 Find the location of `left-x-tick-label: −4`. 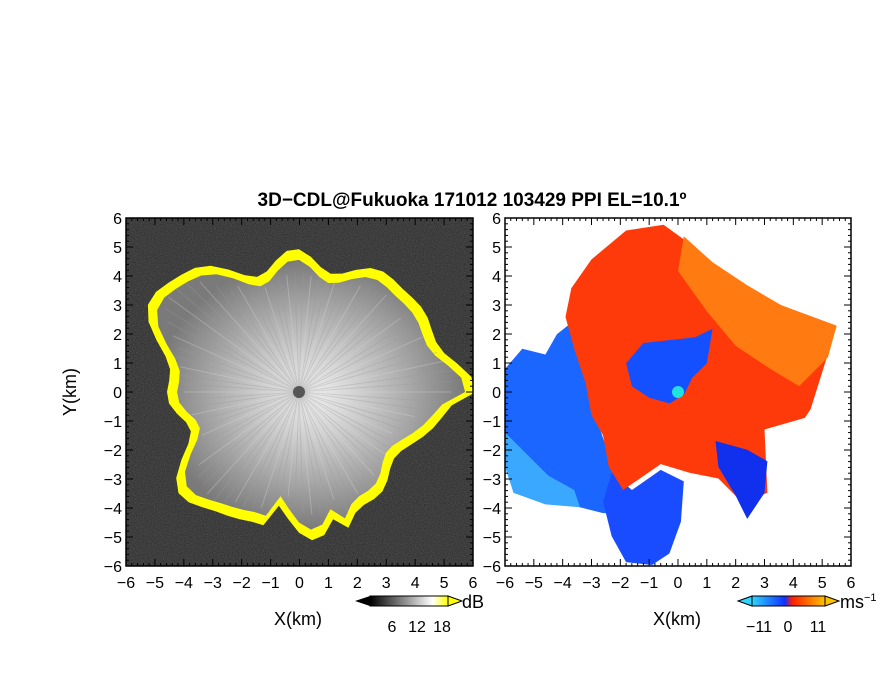

left-x-tick-label: −4 is located at coordinates (184, 583).